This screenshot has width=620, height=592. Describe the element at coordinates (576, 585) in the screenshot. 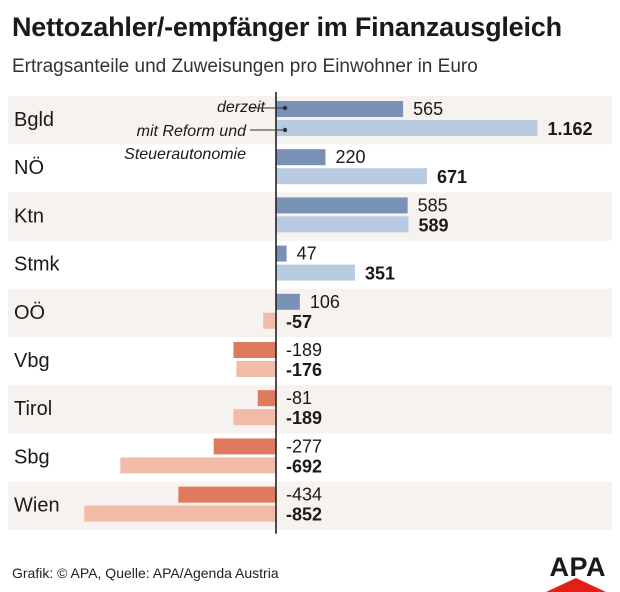

I see `apa-logo-triangle` at that location.